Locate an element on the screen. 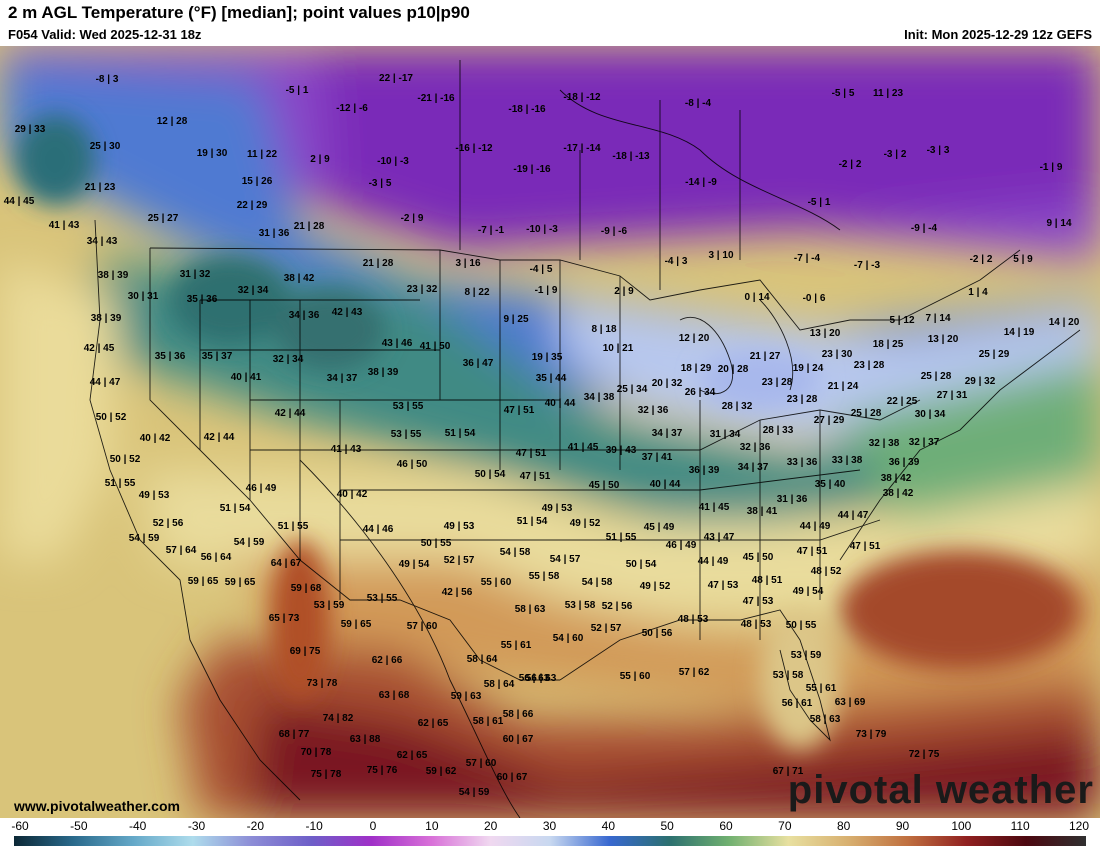 The image size is (1100, 850). point-value-label: -0 | 6 is located at coordinates (814, 298).